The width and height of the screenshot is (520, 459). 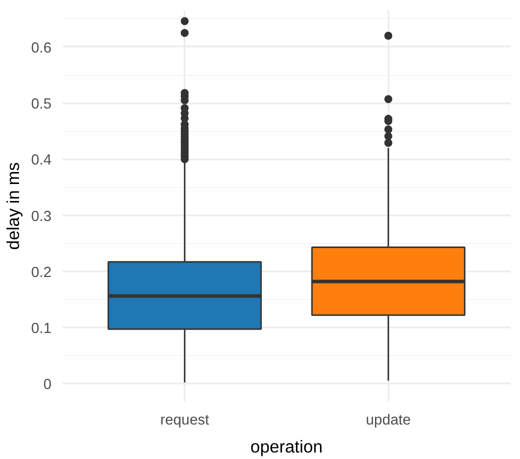 What do you see at coordinates (185, 420) in the screenshot?
I see `x-tick-label: request` at bounding box center [185, 420].